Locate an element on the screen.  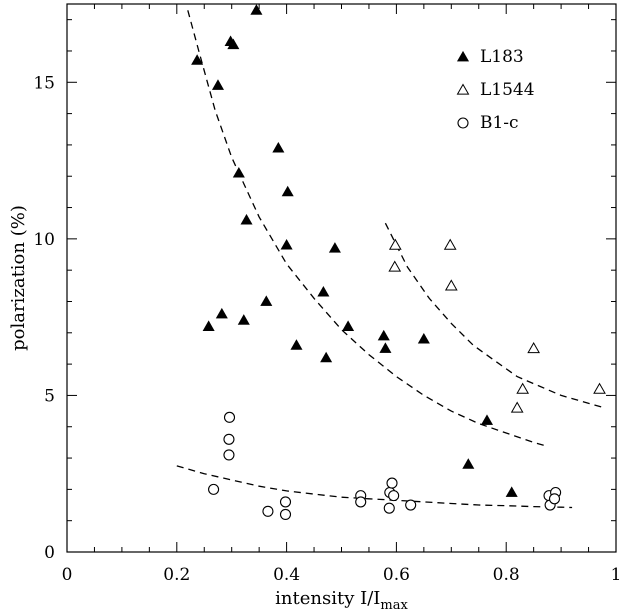
x-axis-label-subscript: max is located at coordinates (394, 604).